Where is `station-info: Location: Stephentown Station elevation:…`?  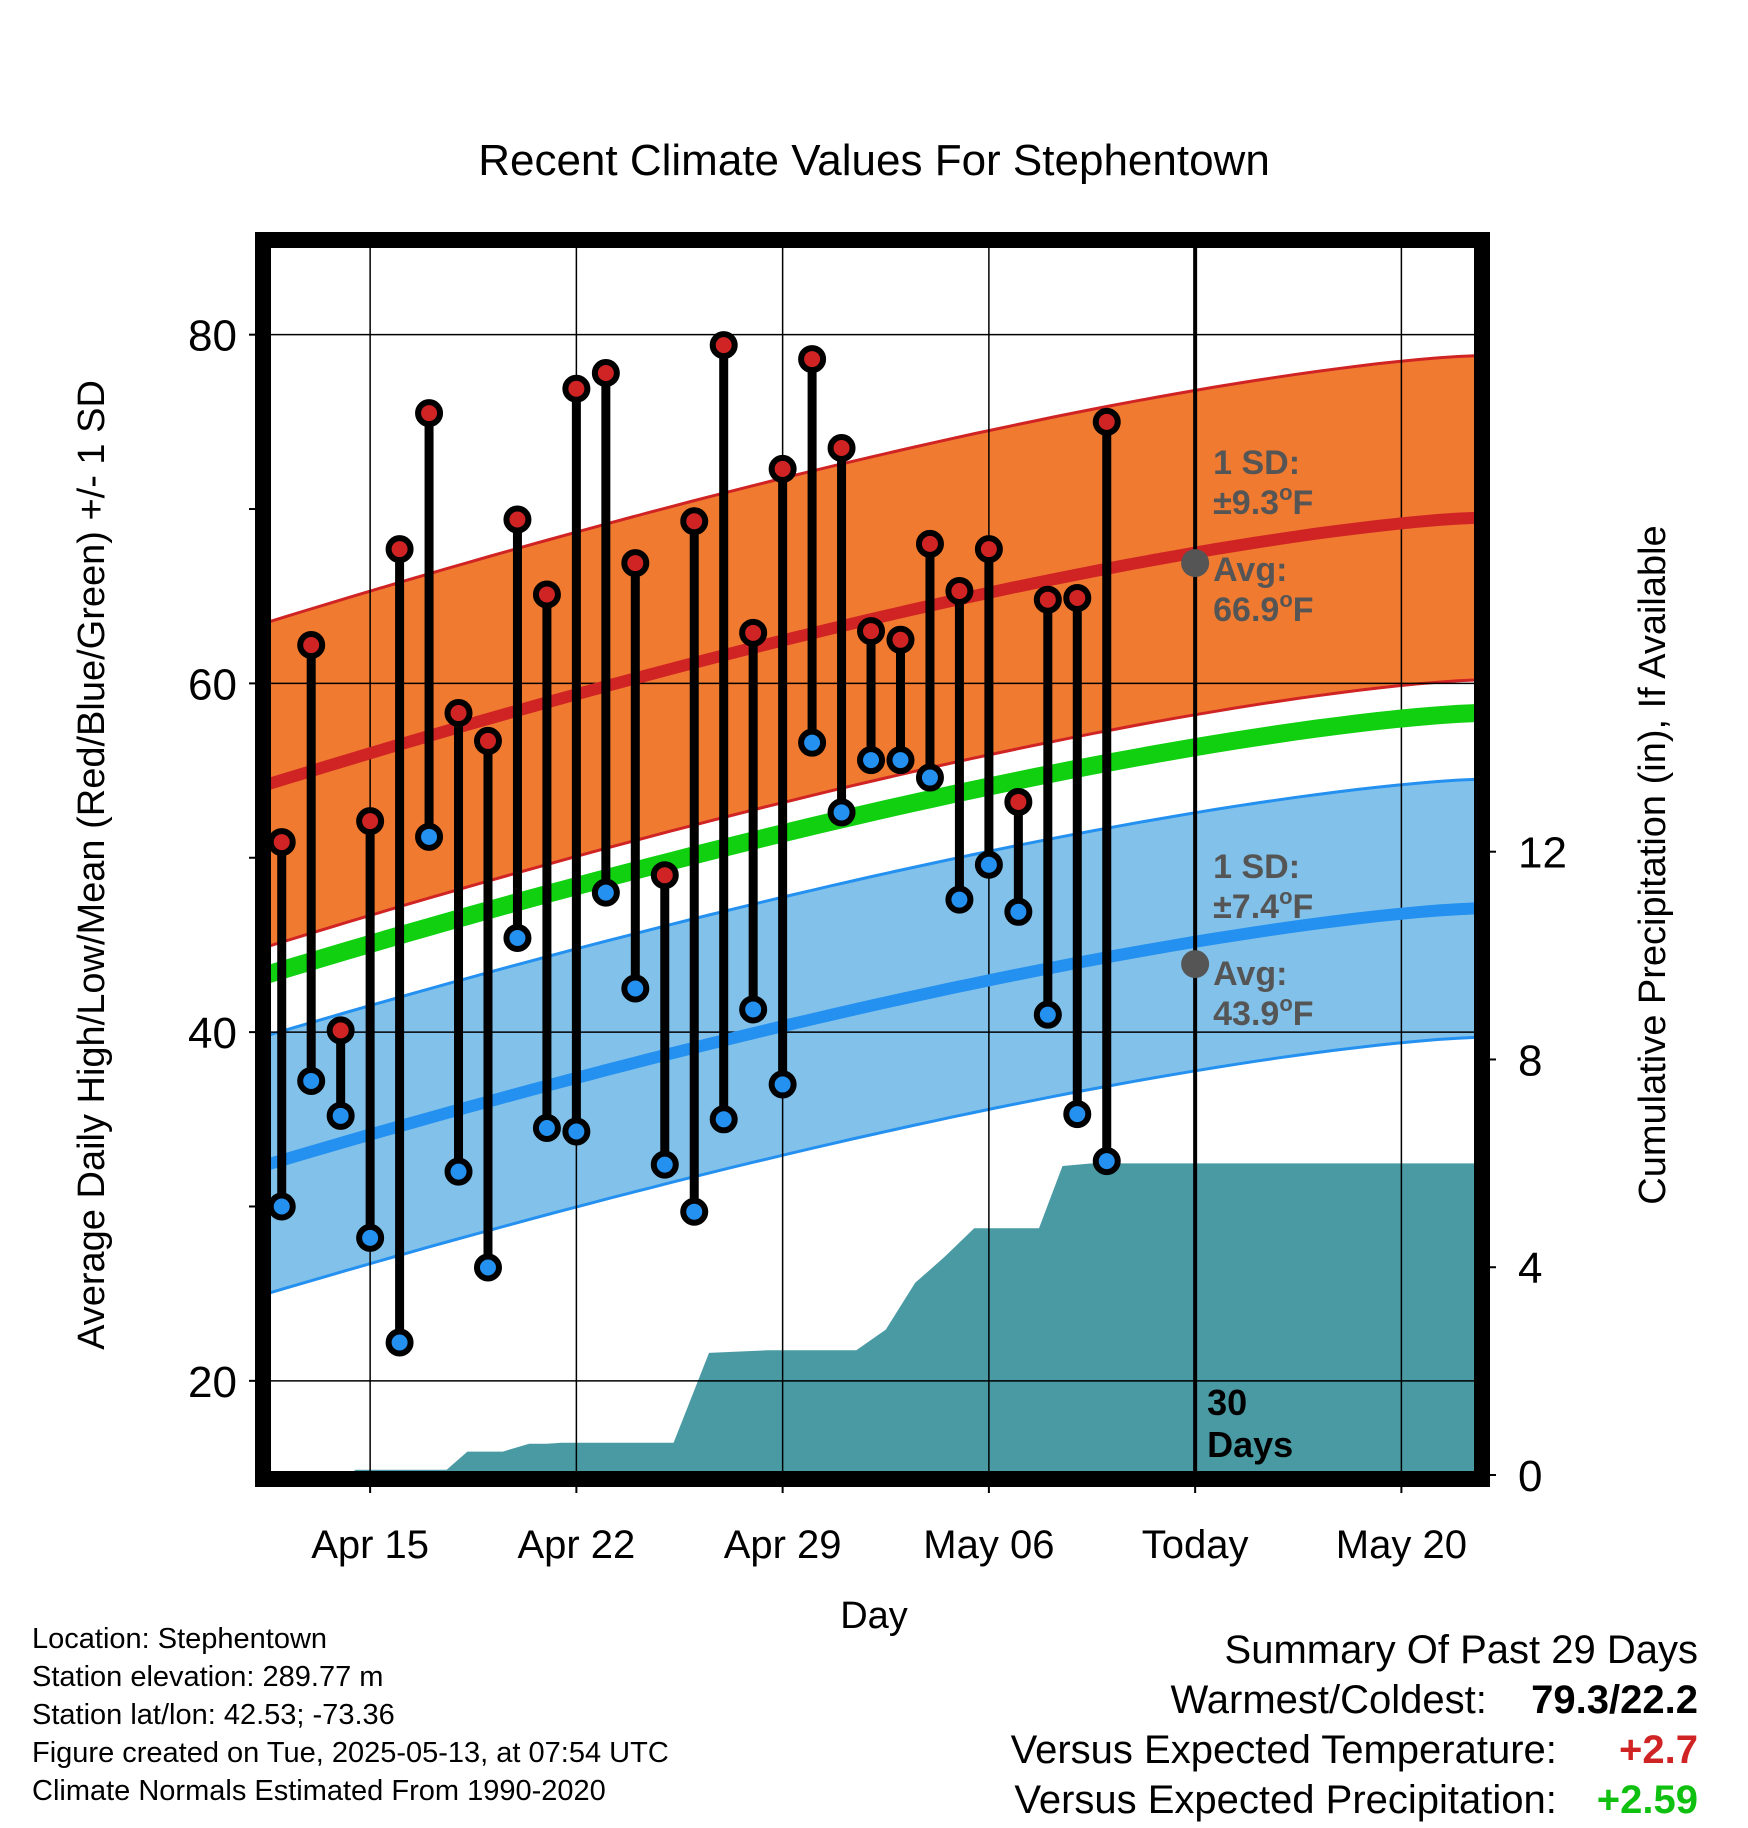
station-info: Location: Stephentown Station elevation:… is located at coordinates (350, 1715).